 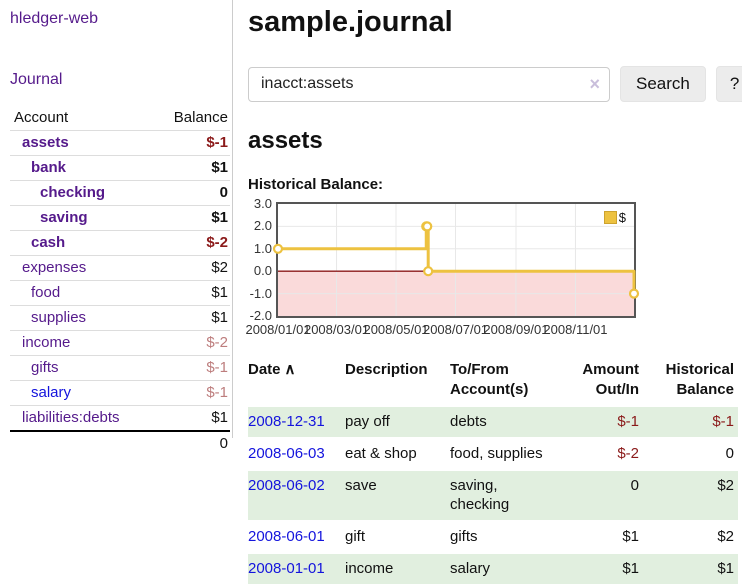 What do you see at coordinates (604, 537) in the screenshot?
I see `transaction-amount: $1` at bounding box center [604, 537].